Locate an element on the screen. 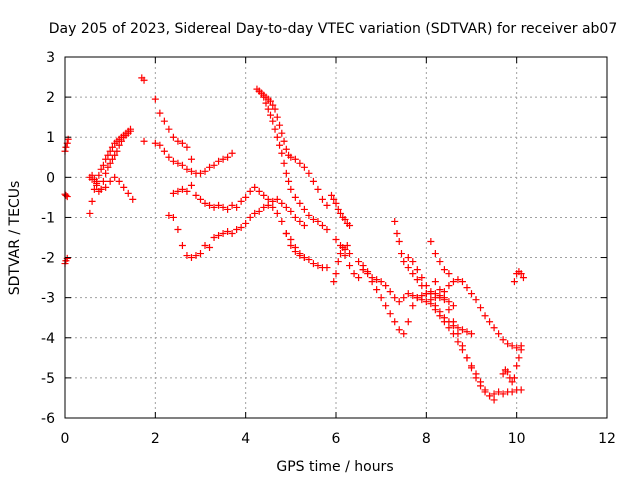  x-tick-label: 6 is located at coordinates (336, 439).